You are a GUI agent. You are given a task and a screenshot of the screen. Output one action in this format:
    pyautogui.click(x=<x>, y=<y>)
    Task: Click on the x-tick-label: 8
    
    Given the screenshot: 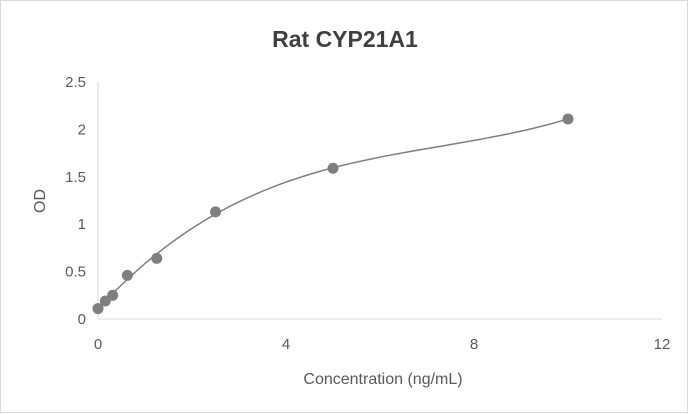 What is the action you would take?
    pyautogui.click(x=474, y=344)
    